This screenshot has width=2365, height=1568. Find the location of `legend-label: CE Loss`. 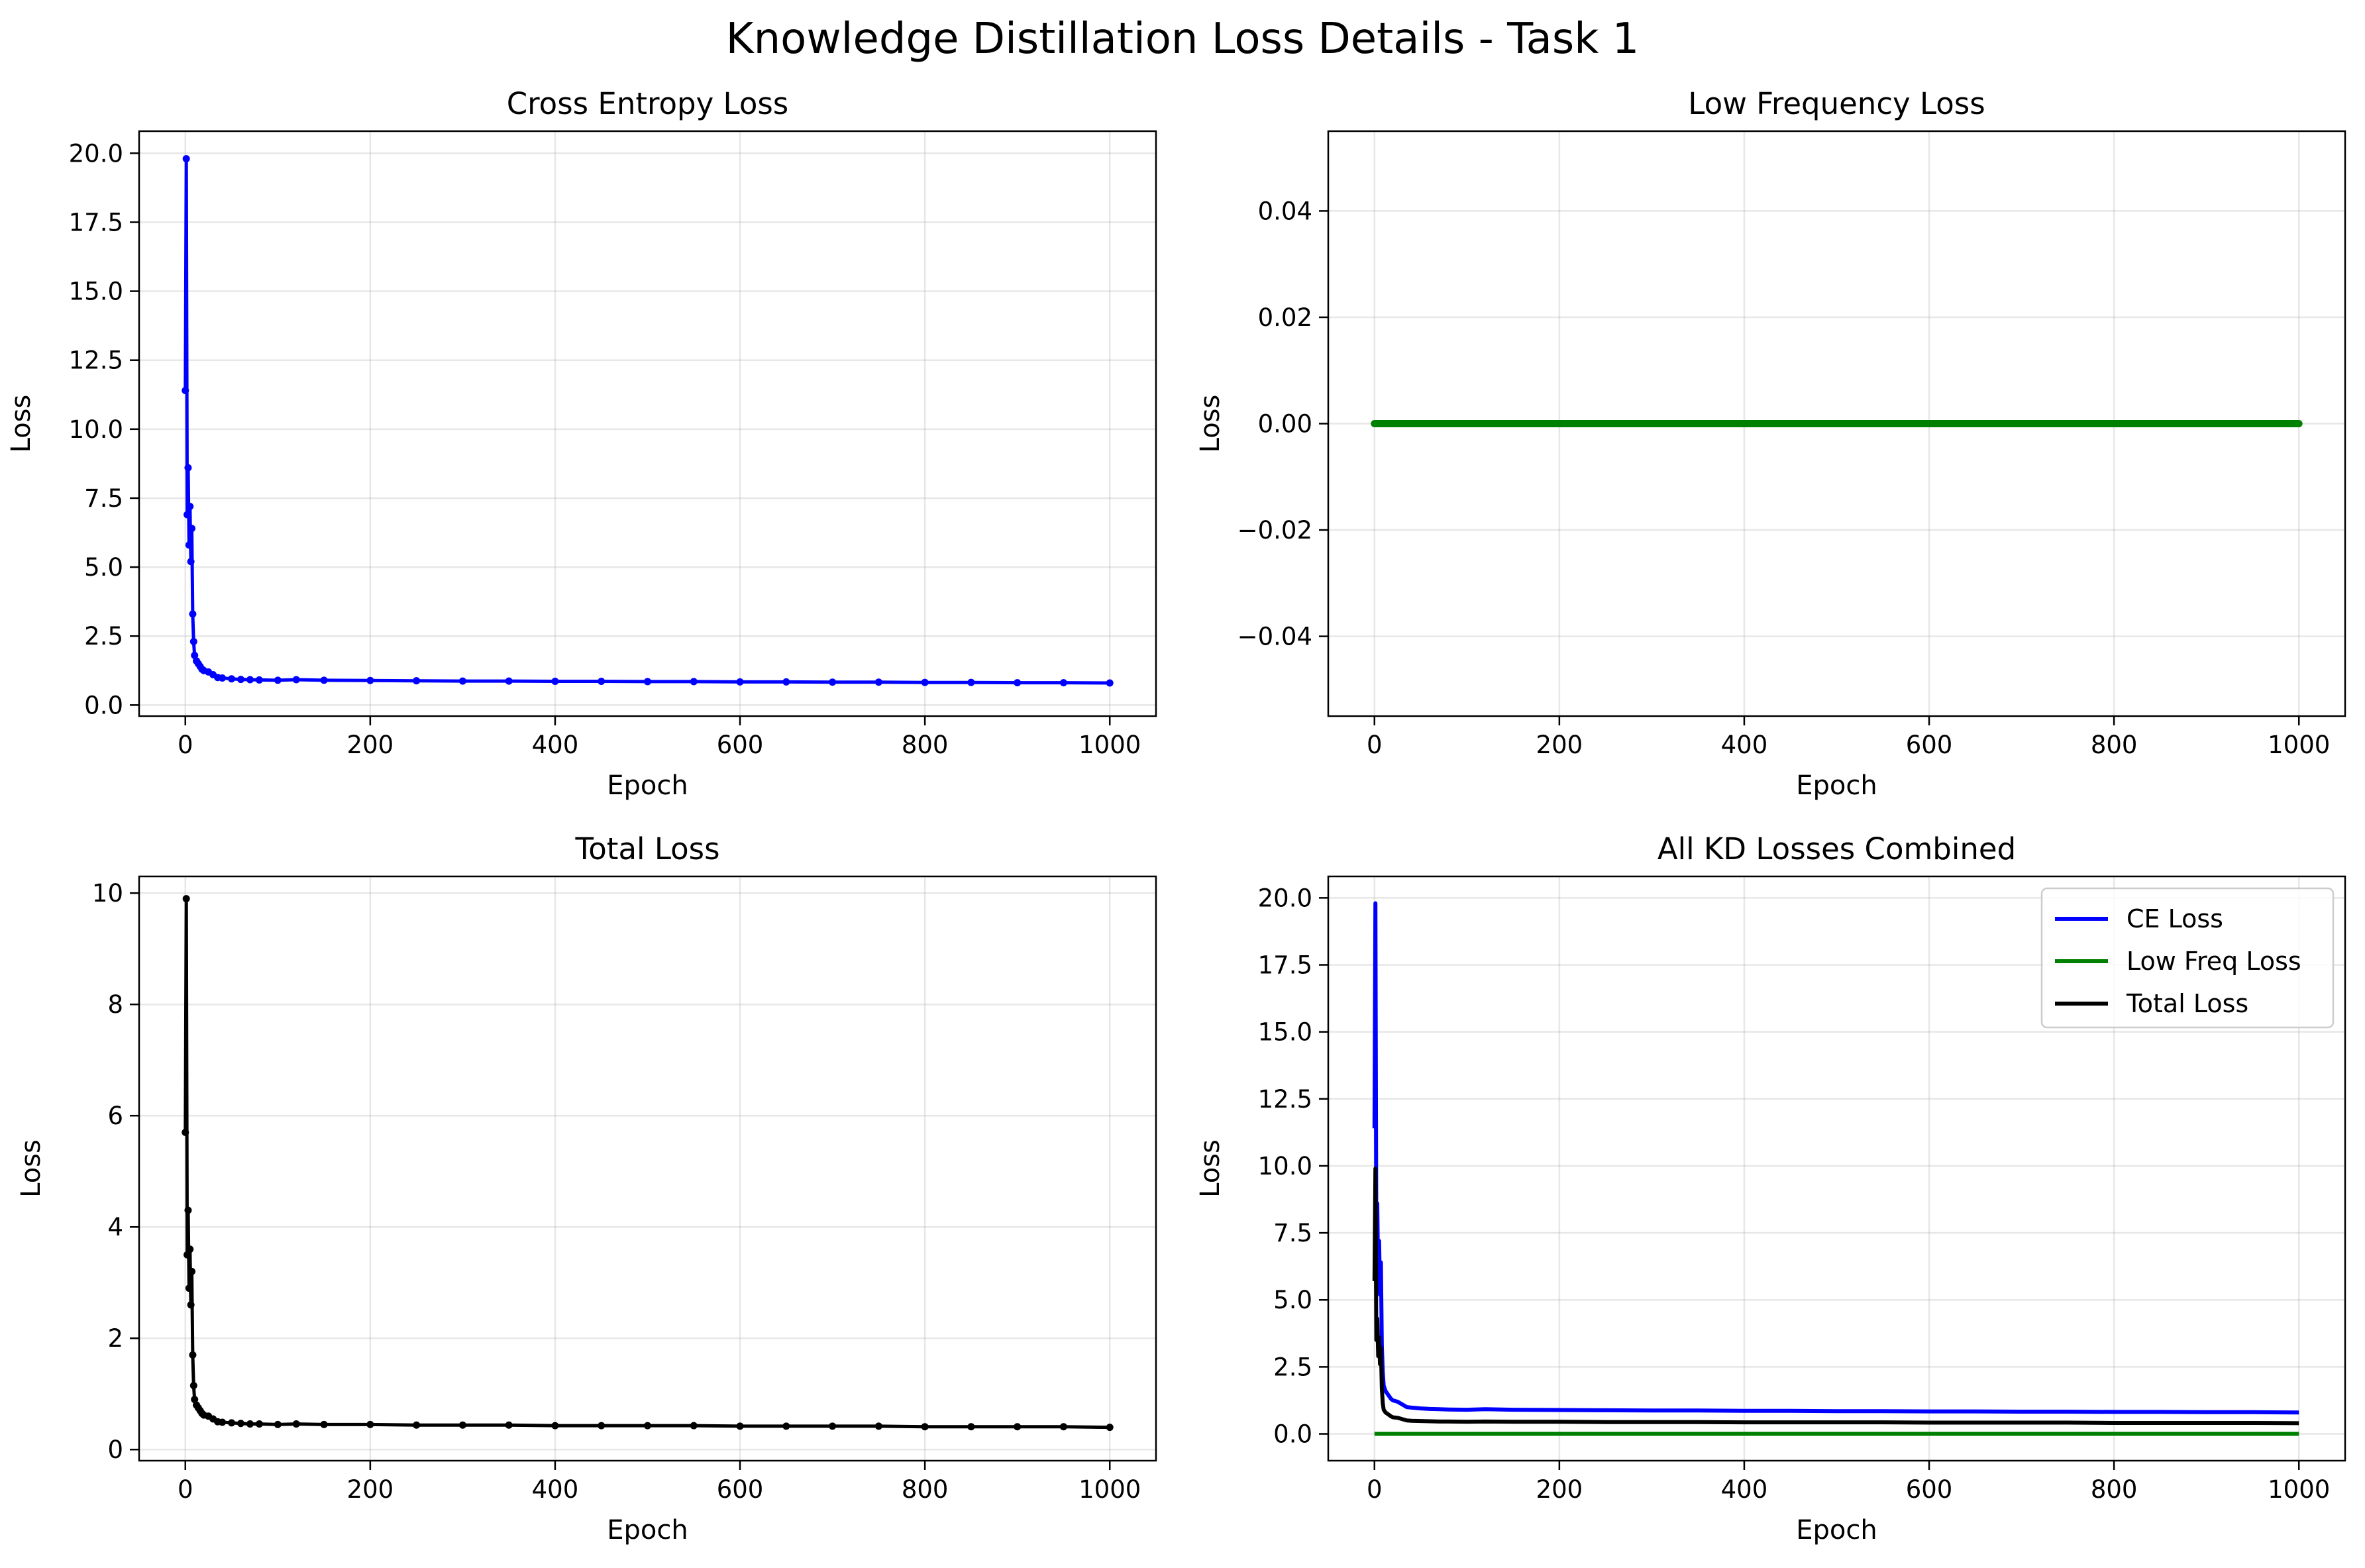

legend-label: CE Loss is located at coordinates (2175, 919).